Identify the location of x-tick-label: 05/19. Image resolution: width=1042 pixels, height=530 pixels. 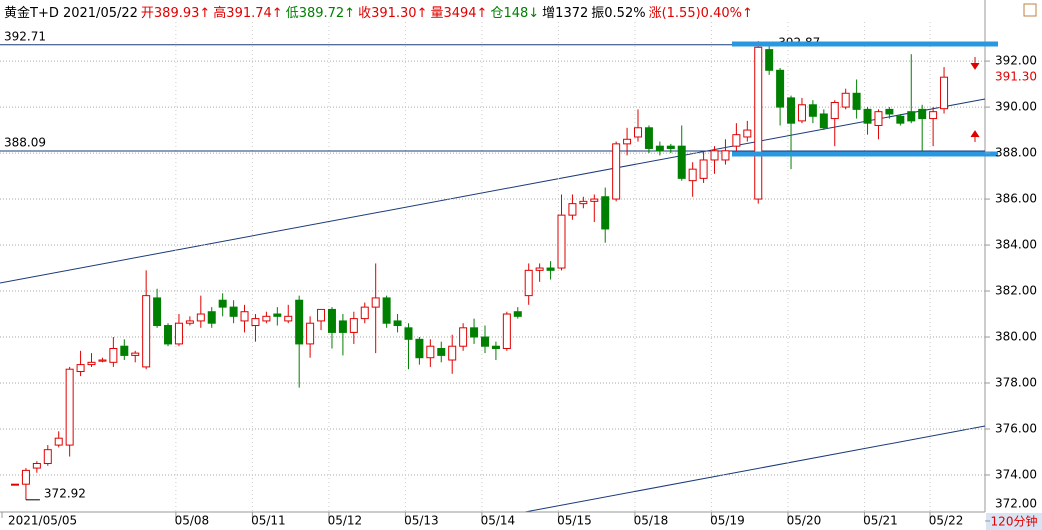
(727, 521).